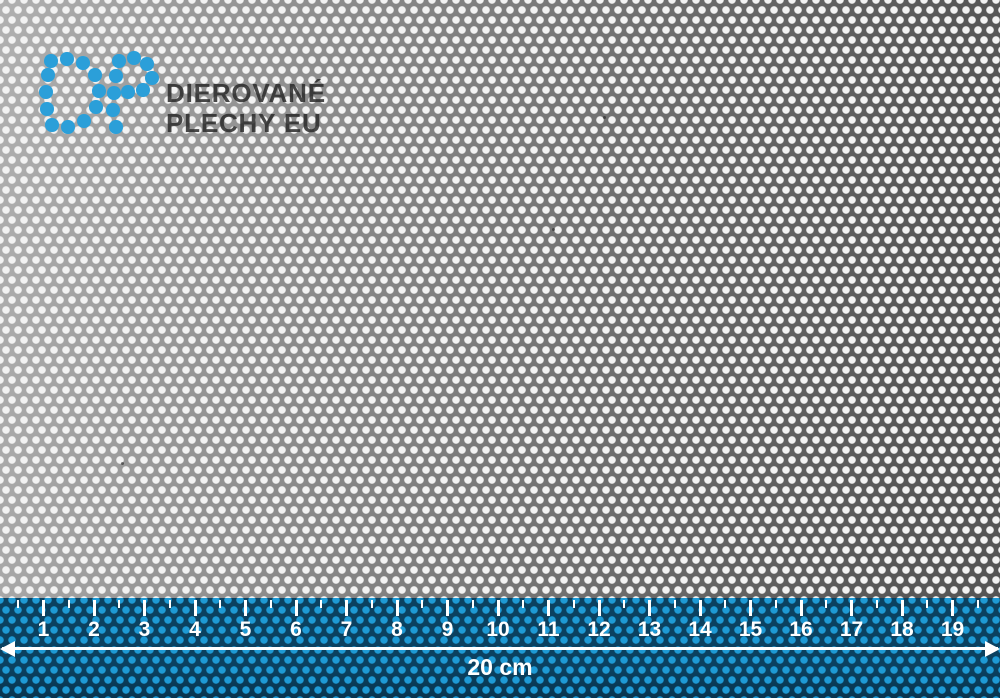 The width and height of the screenshot is (1000, 698). I want to click on ruler-number: 16, so click(801, 629).